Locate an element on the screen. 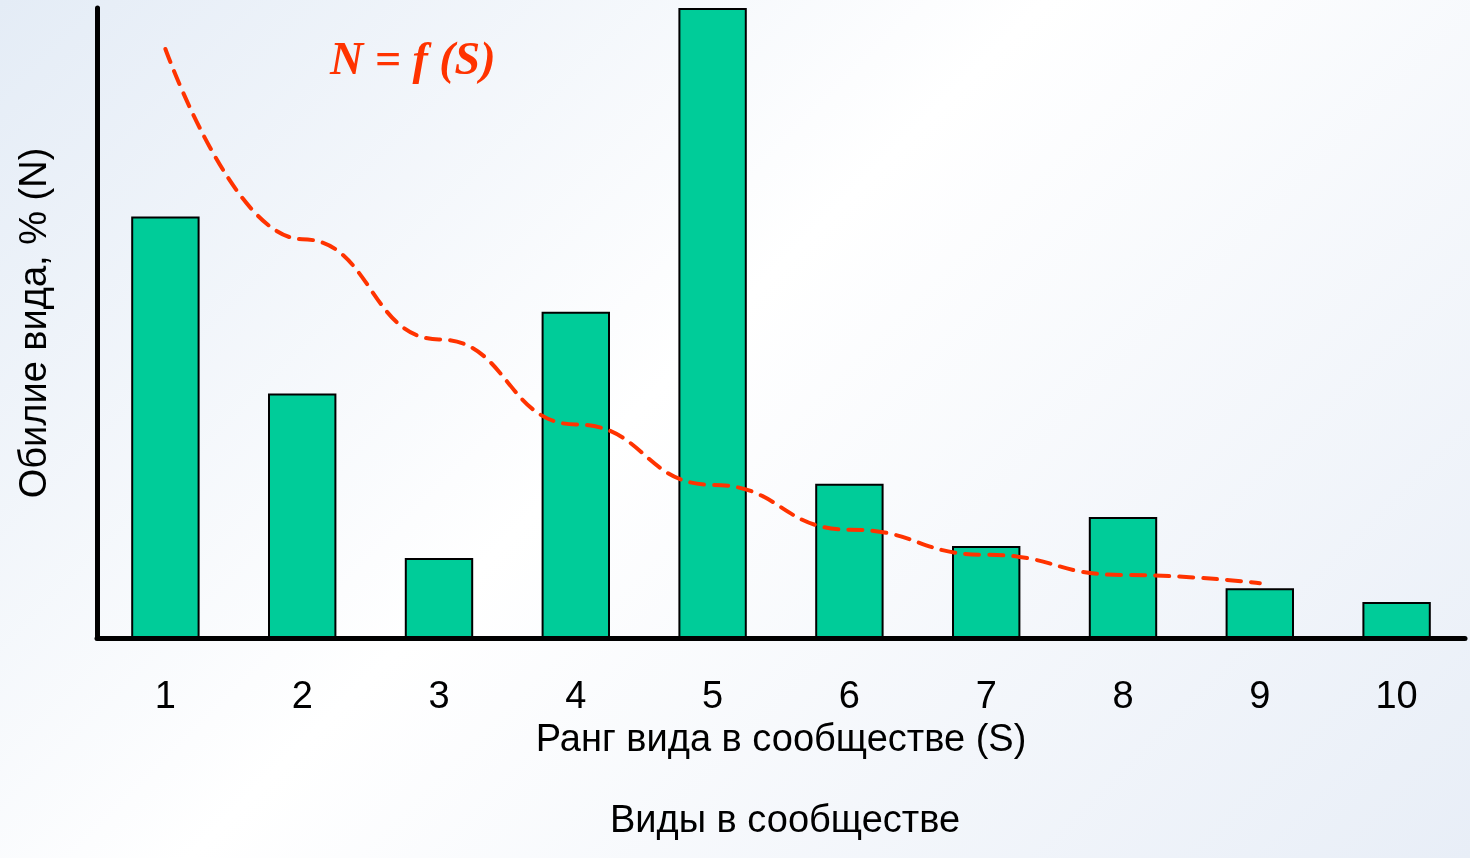 This screenshot has height=858, width=1470. x-tick-label: 1 is located at coordinates (165, 695).